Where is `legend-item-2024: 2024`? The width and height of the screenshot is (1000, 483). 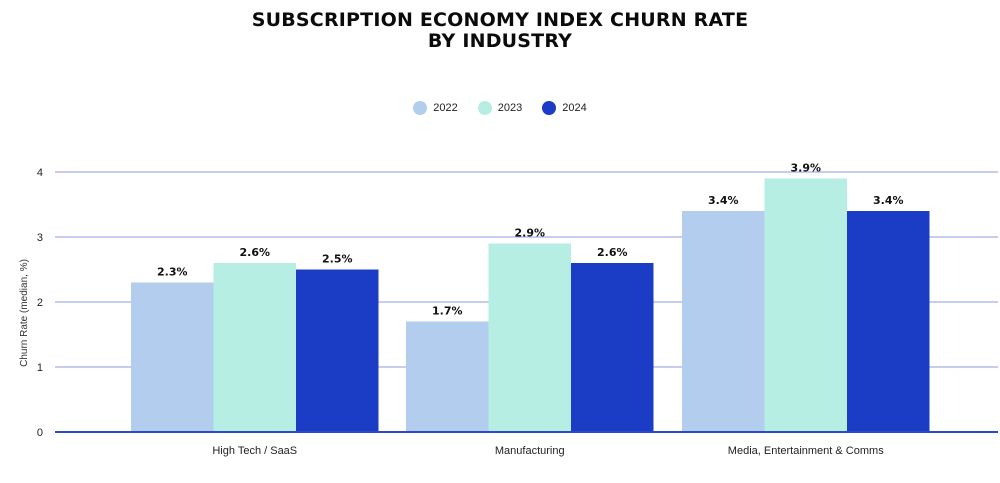
legend-item-2024: 2024 is located at coordinates (564, 108).